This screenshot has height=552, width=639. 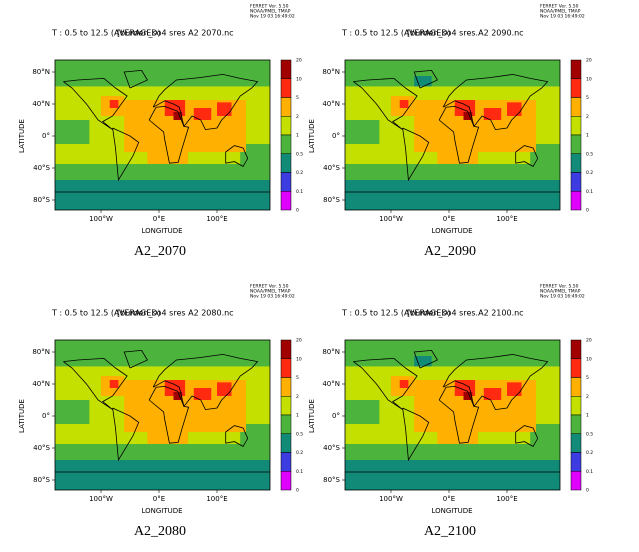 I want to click on colorbar-label: 5, so click(x=587, y=378).